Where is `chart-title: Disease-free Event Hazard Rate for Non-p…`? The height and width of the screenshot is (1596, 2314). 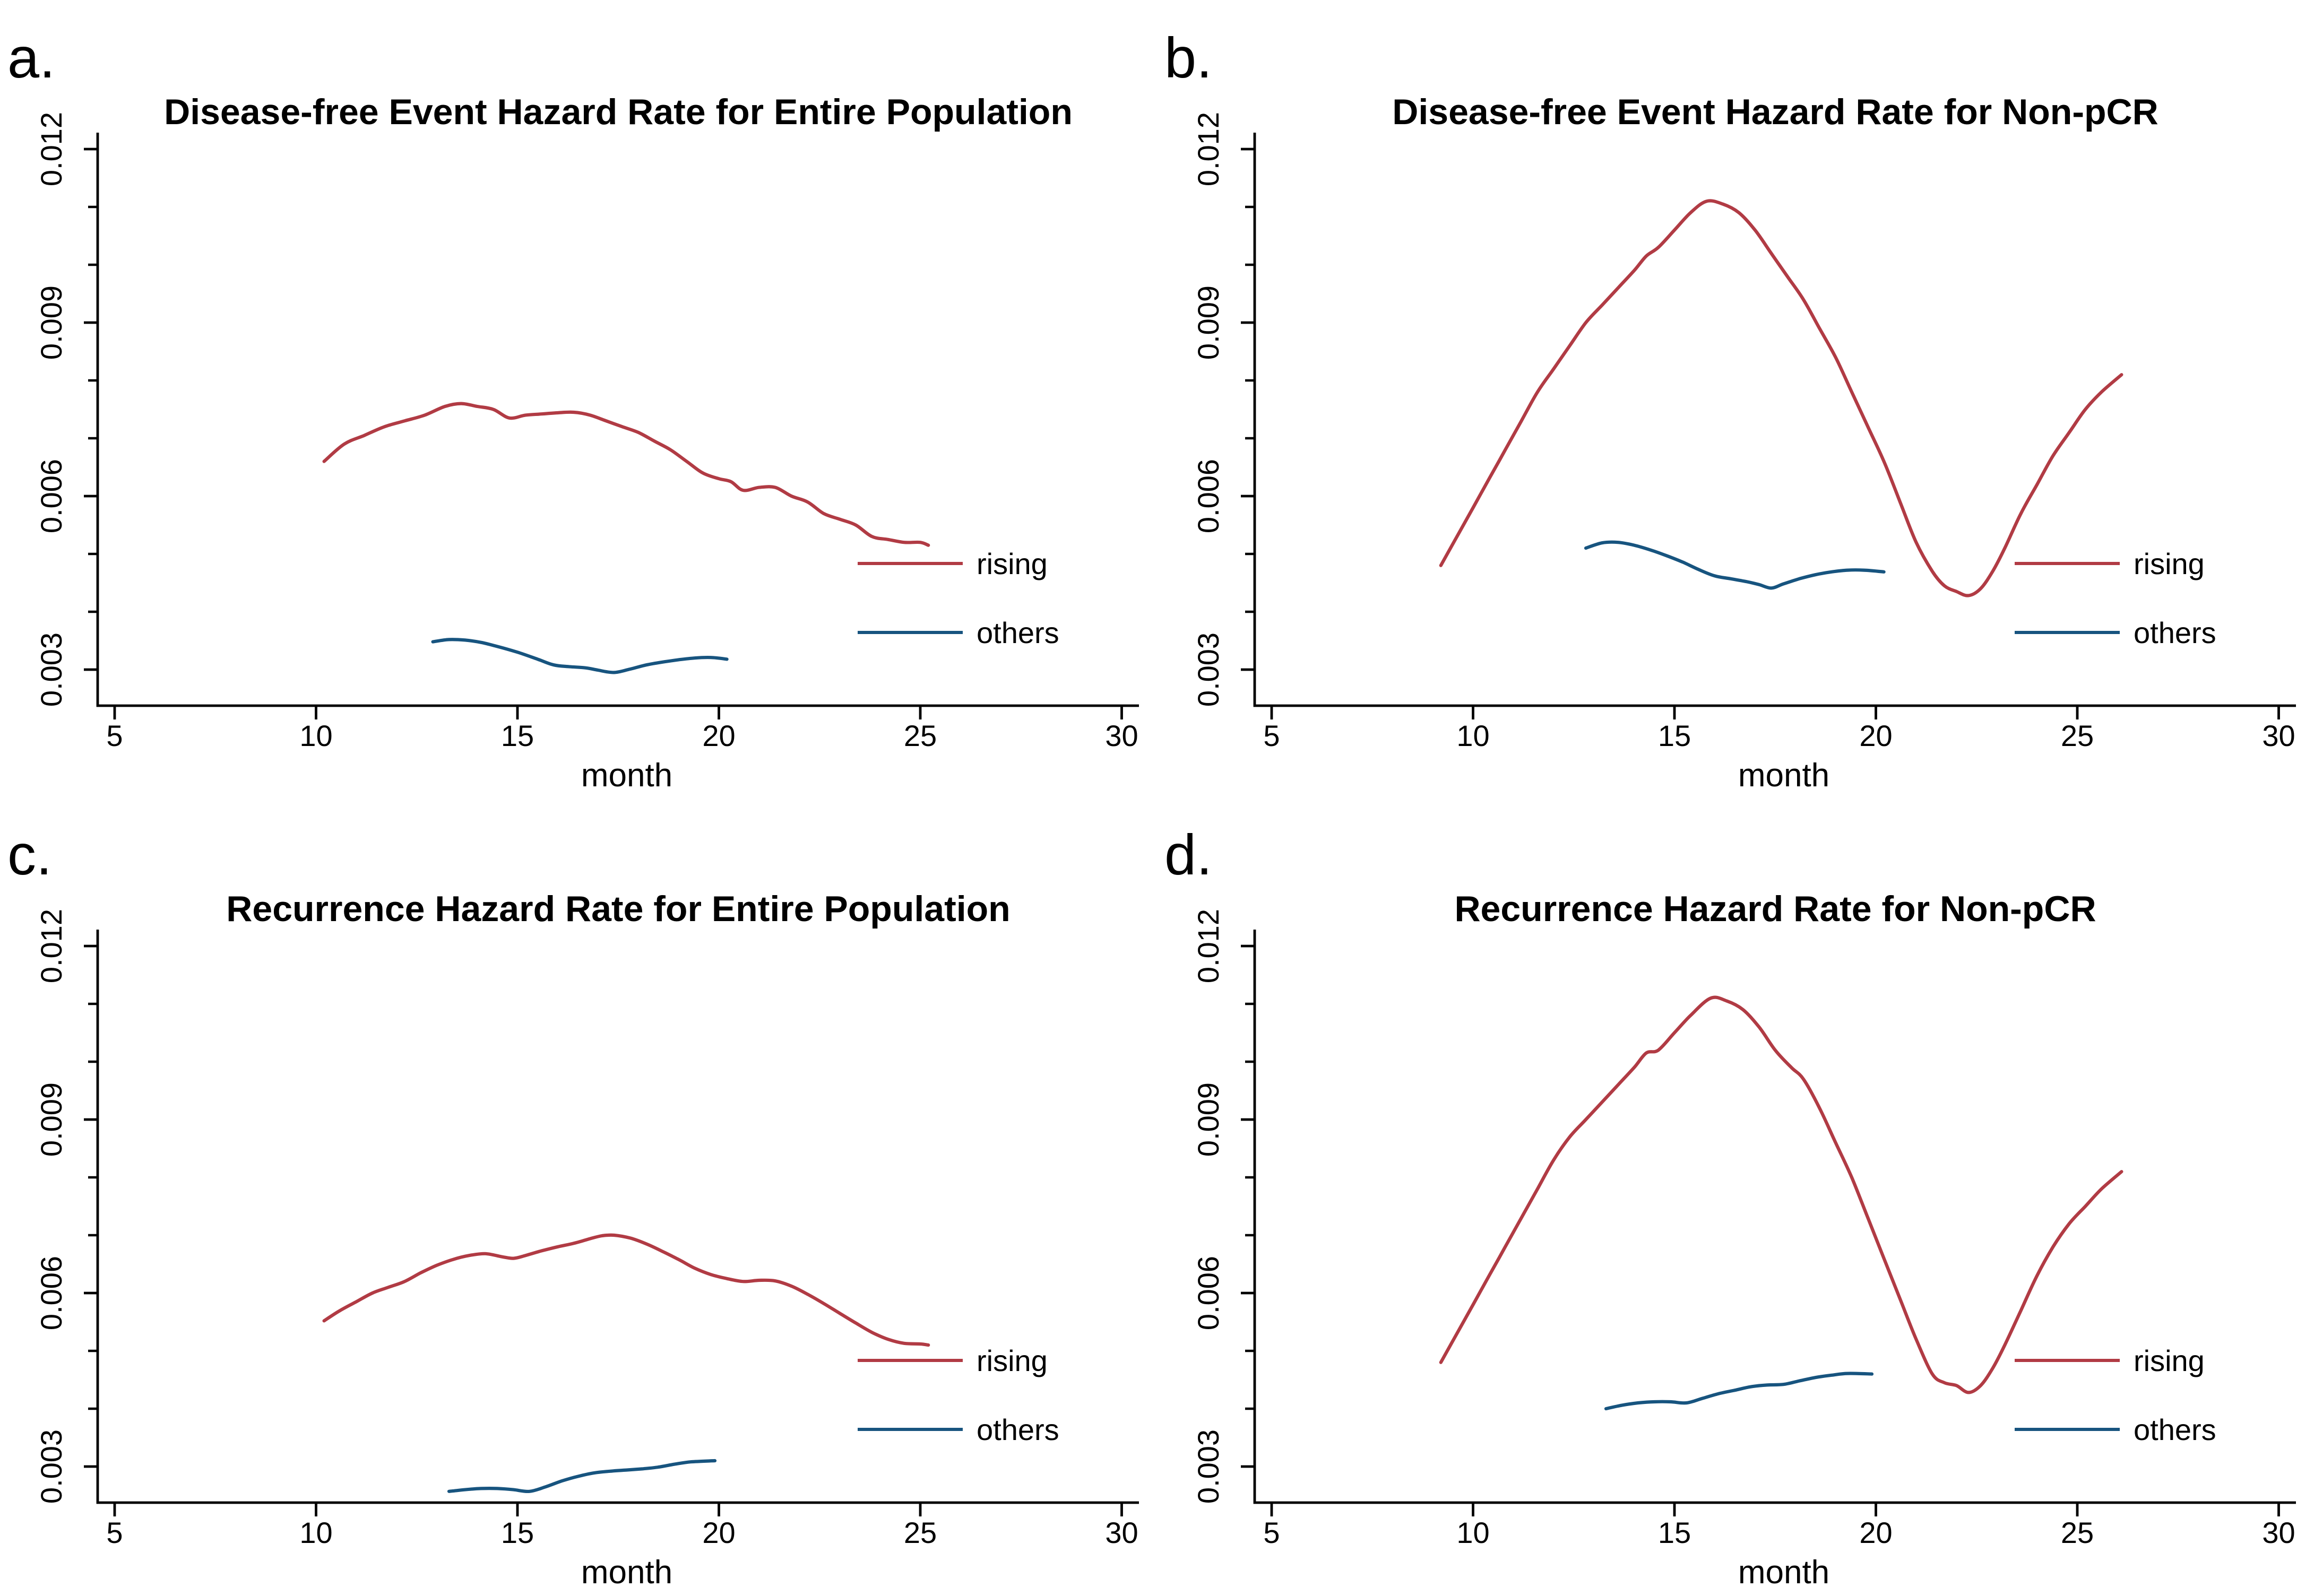
chart-title: Disease-free Event Hazard Rate for Non-p… is located at coordinates (1775, 112).